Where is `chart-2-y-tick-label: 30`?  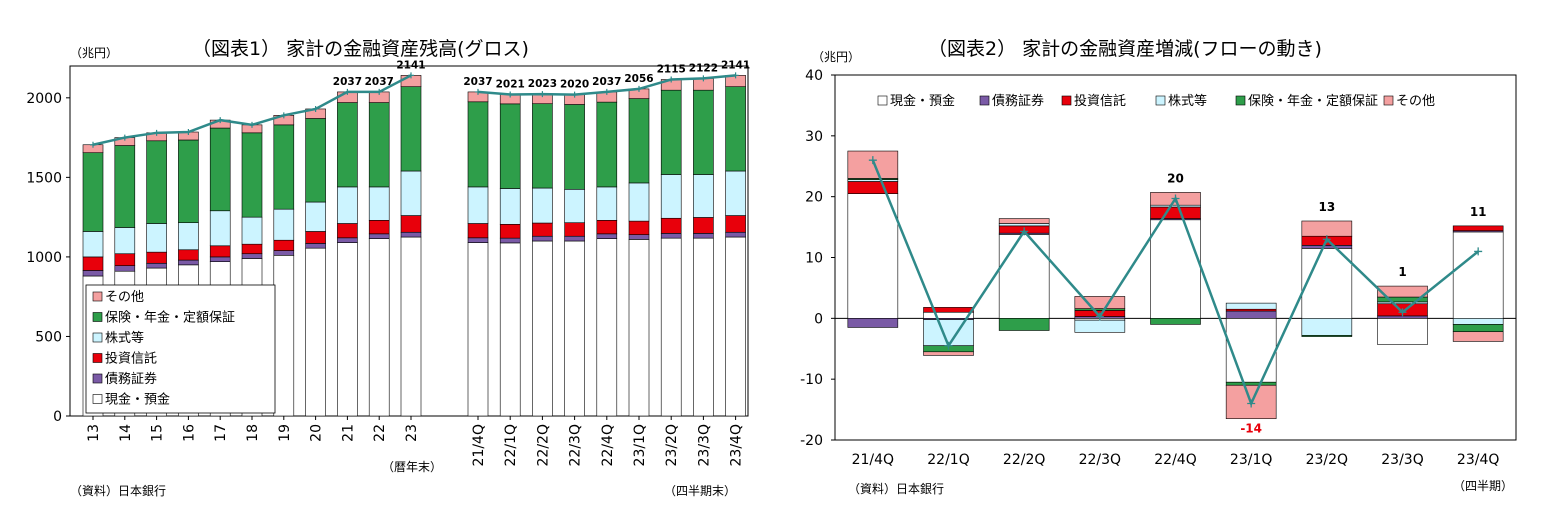
chart-2-y-tick-label: 30 is located at coordinates (814, 137).